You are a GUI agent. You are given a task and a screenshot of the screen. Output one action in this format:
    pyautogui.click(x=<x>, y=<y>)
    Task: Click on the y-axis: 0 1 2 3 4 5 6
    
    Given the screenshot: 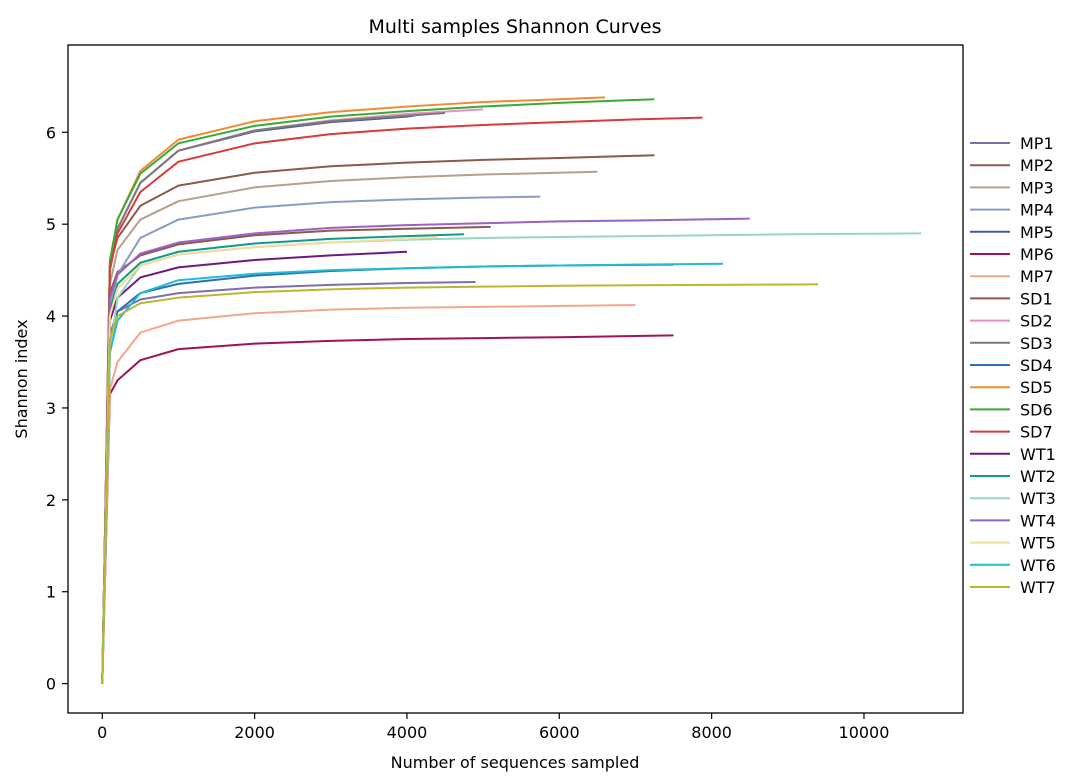 What is the action you would take?
    pyautogui.click(x=57, y=408)
    